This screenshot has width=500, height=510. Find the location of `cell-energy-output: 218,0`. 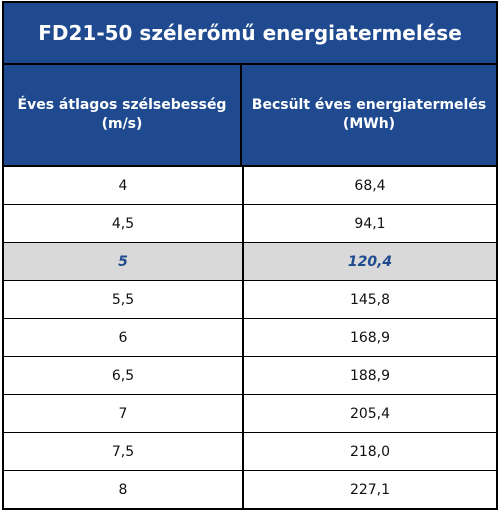

cell-energy-output: 218,0 is located at coordinates (370, 451).